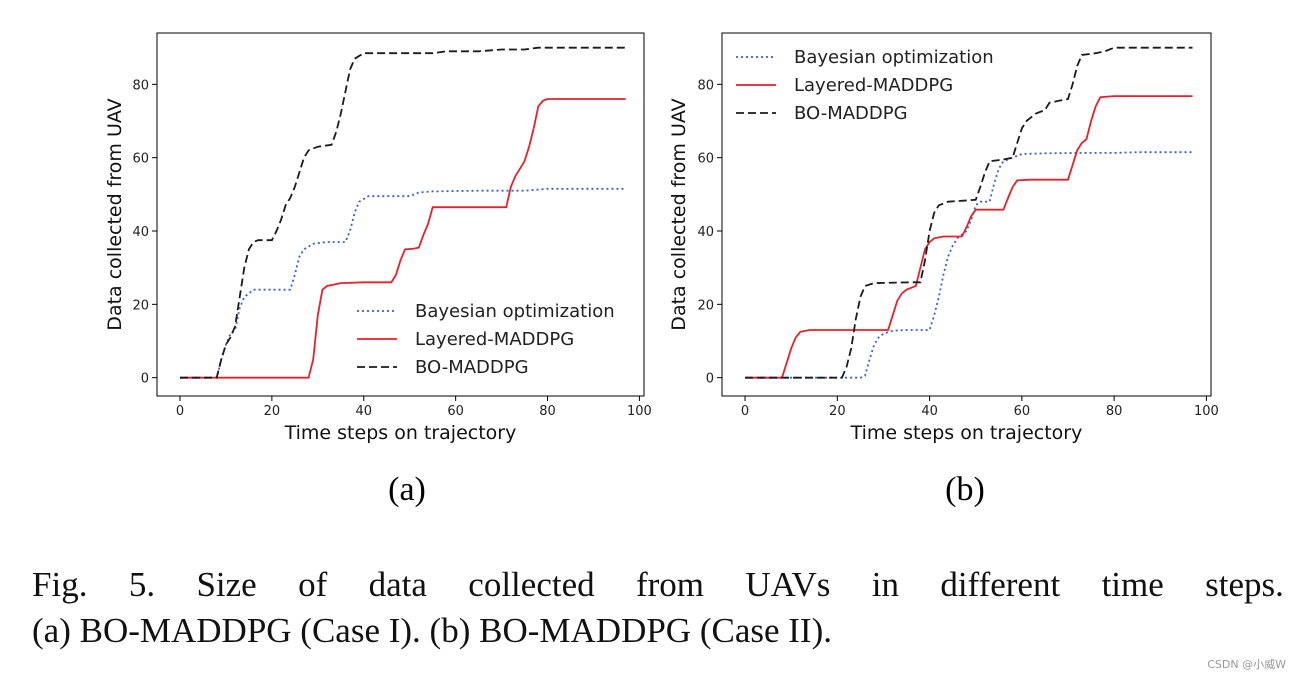 Image resolution: width=1298 pixels, height=680 pixels. Describe the element at coordinates (885, 584) in the screenshot. I see `caption-word: in` at that location.